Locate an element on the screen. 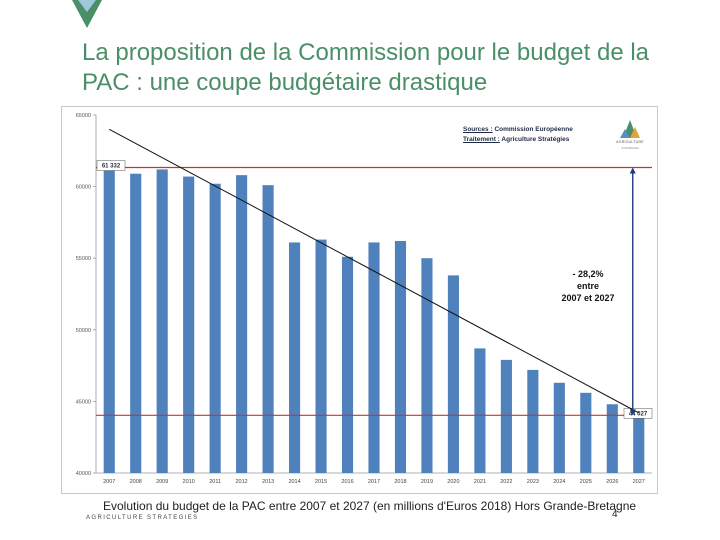 The width and height of the screenshot is (720, 540). footer-brand: AGRICULTURE STRATEGIES is located at coordinates (142, 518).